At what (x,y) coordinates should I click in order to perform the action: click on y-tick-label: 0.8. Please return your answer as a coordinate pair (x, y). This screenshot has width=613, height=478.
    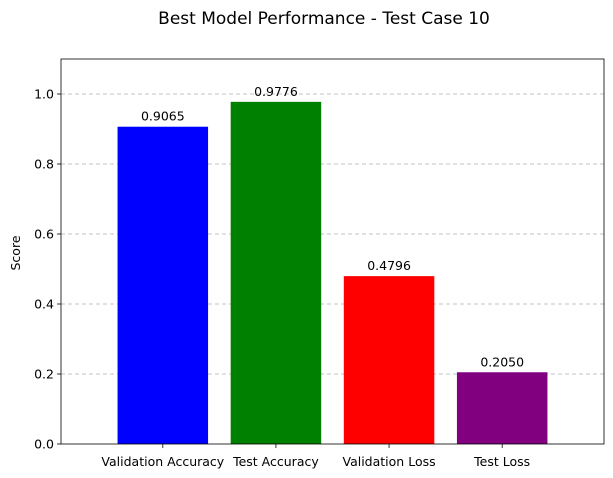
    Looking at the image, I should click on (44, 164).